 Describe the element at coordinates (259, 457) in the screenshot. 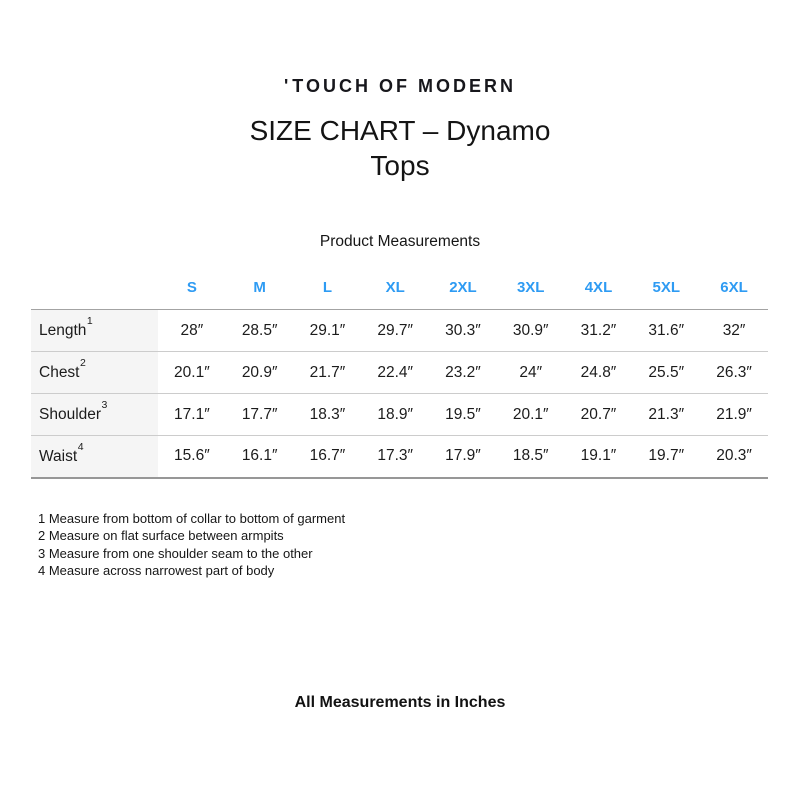

I see `cell-waist-m: 16.1″` at that location.